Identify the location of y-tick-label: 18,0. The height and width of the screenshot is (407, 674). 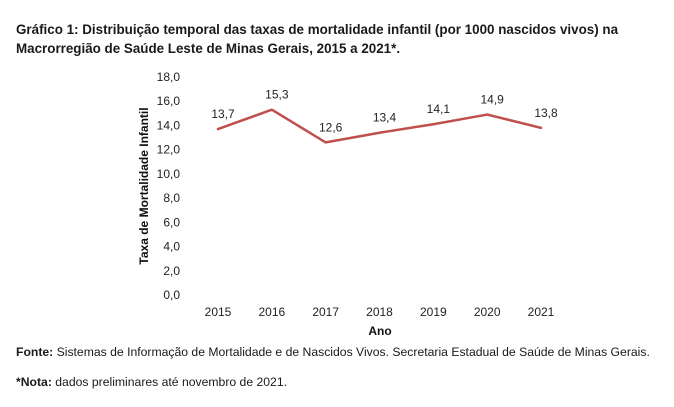
(169, 77).